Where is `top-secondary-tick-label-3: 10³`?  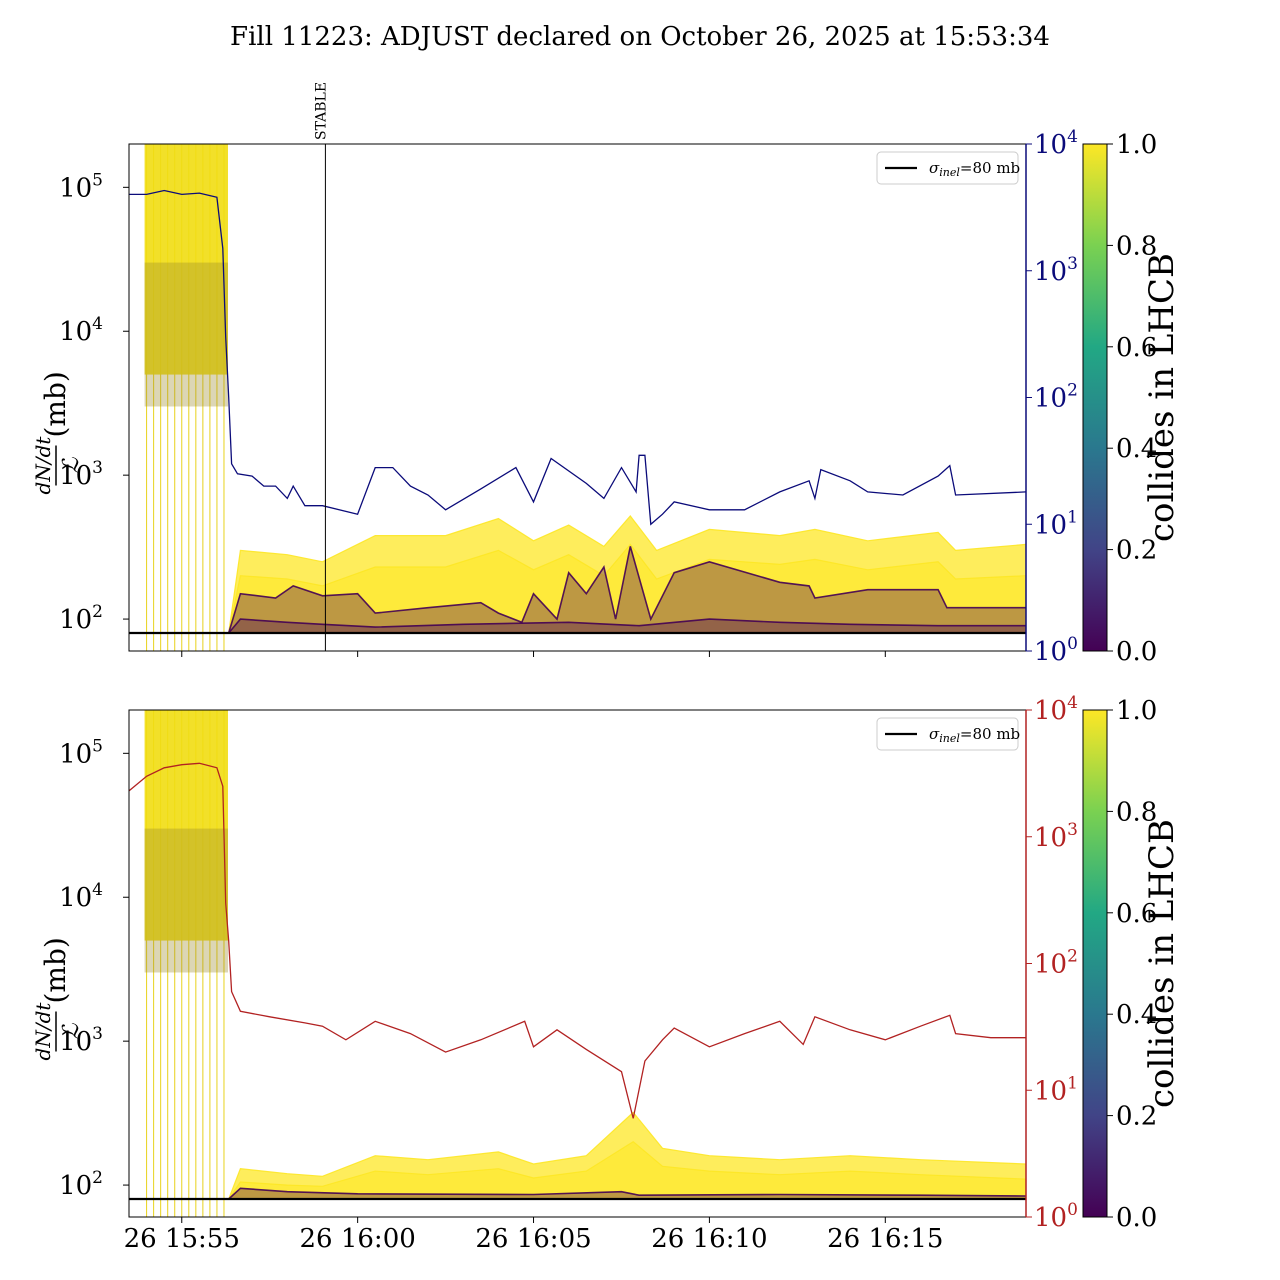
top-secondary-tick-label-3: 10³ is located at coordinates (1056, 270).